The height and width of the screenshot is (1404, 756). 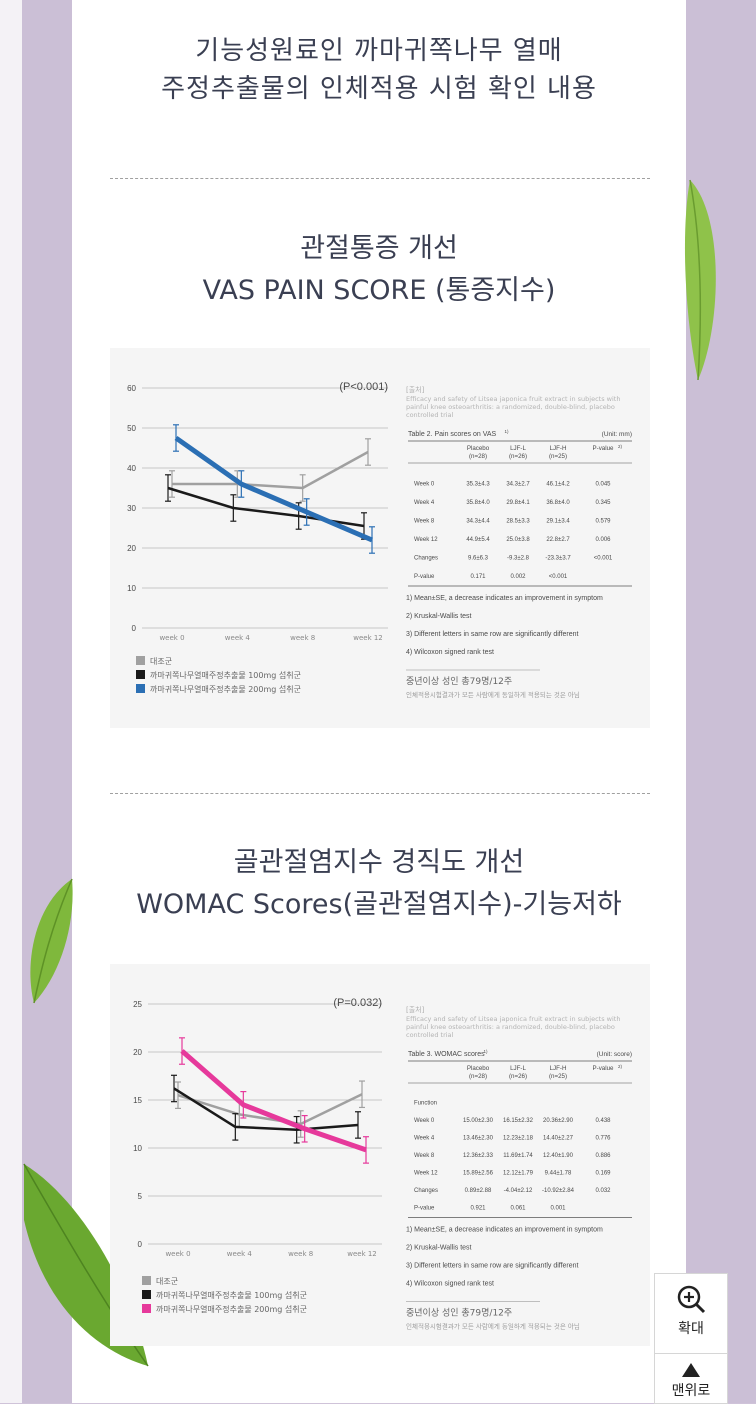 What do you see at coordinates (558, 456) in the screenshot?
I see `table-header: (n=25)` at bounding box center [558, 456].